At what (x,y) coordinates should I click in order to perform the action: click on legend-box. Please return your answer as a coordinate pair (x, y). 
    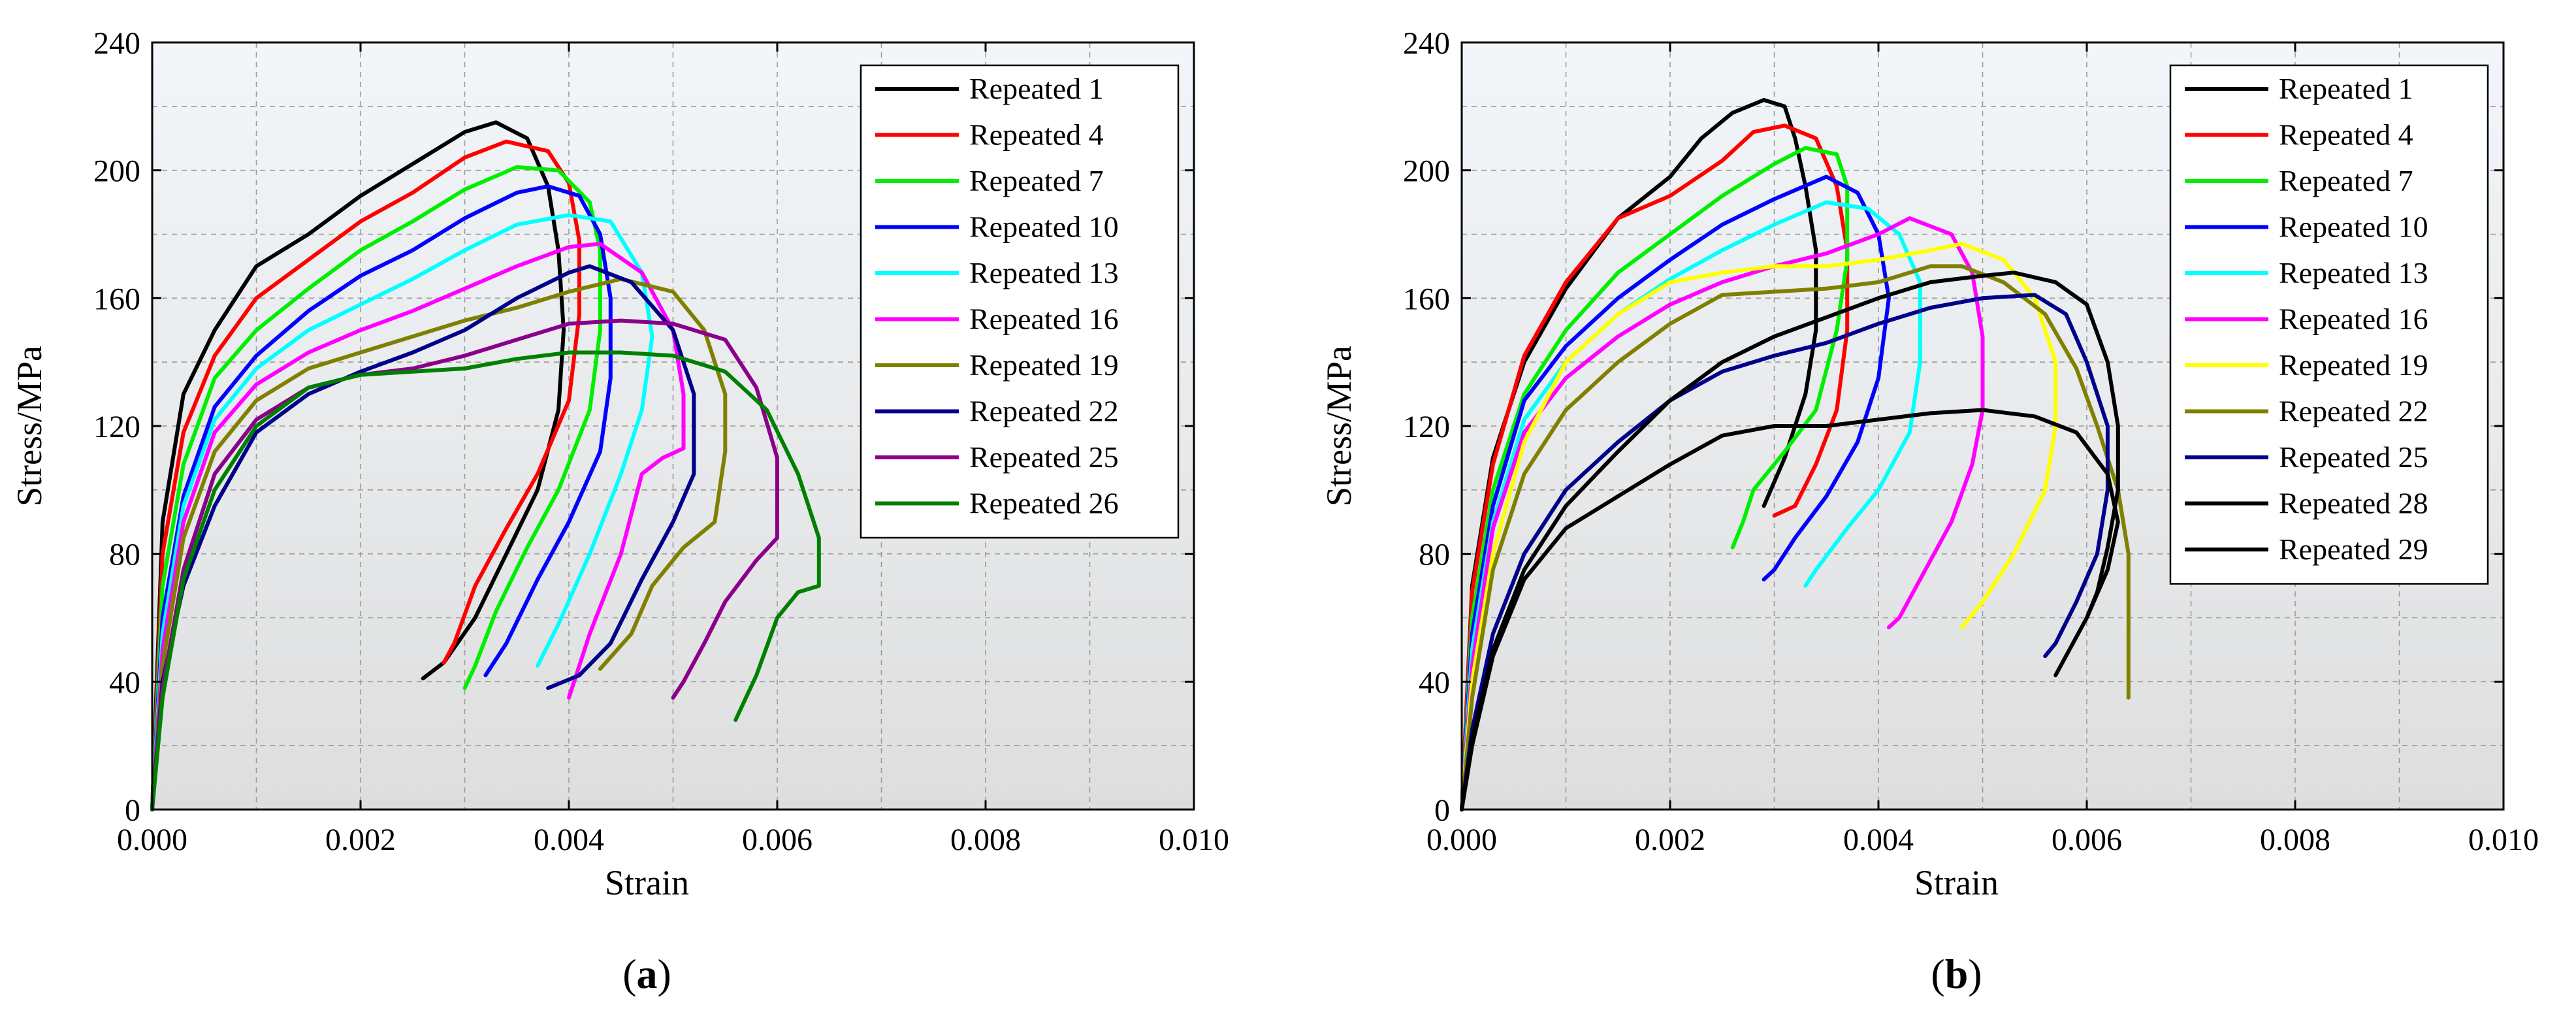
    Looking at the image, I should click on (2329, 324).